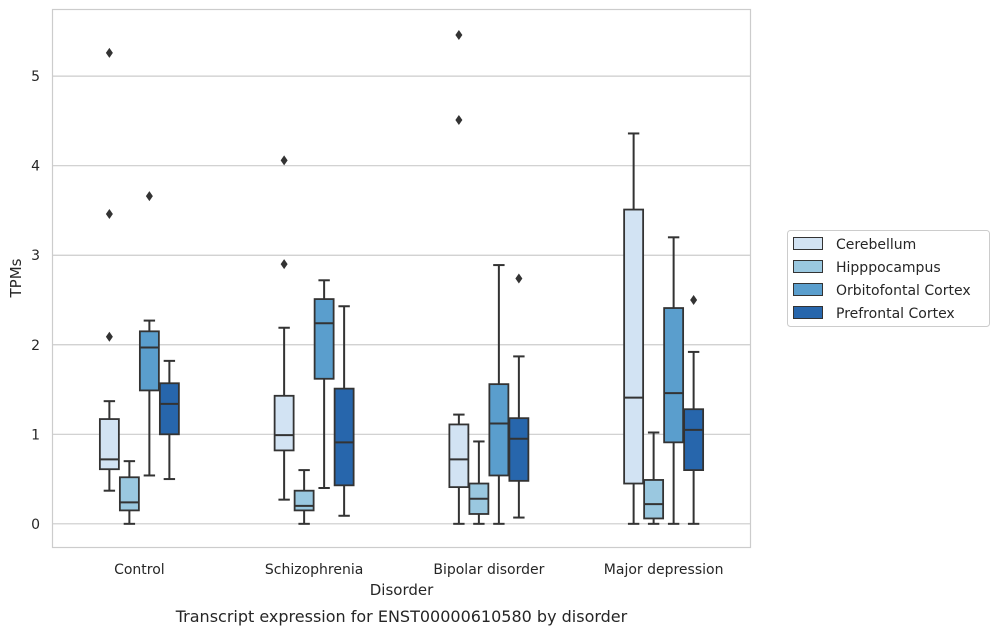 This screenshot has width=999, height=634. What do you see at coordinates (488, 570) in the screenshot?
I see `x-tick-label: Bipolar disorder` at bounding box center [488, 570].